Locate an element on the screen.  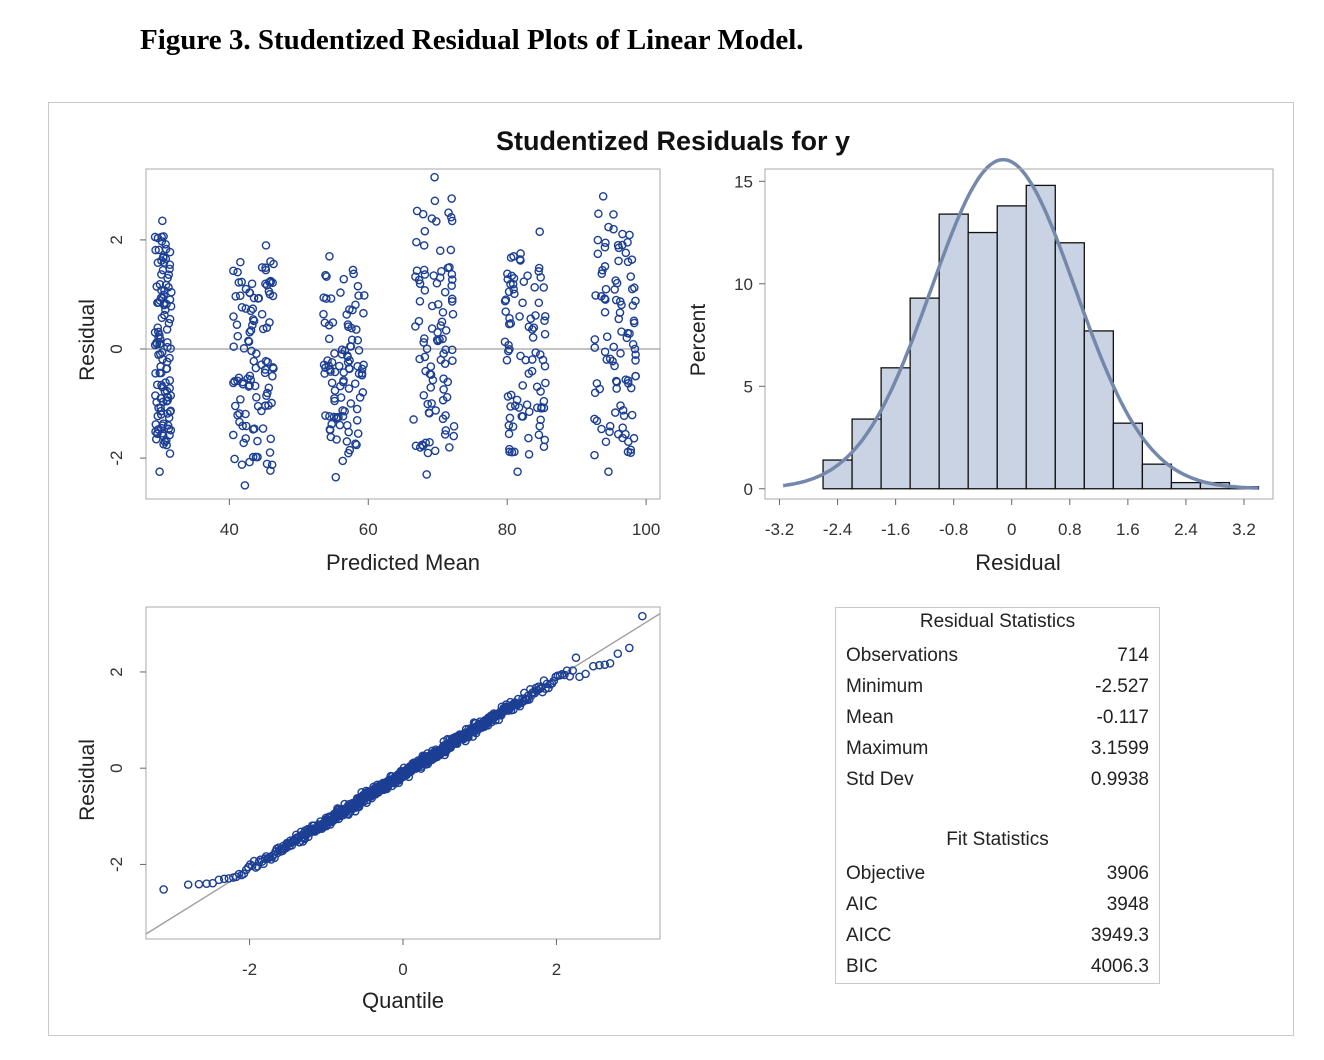
x-tick-label: 40 is located at coordinates (229, 529).